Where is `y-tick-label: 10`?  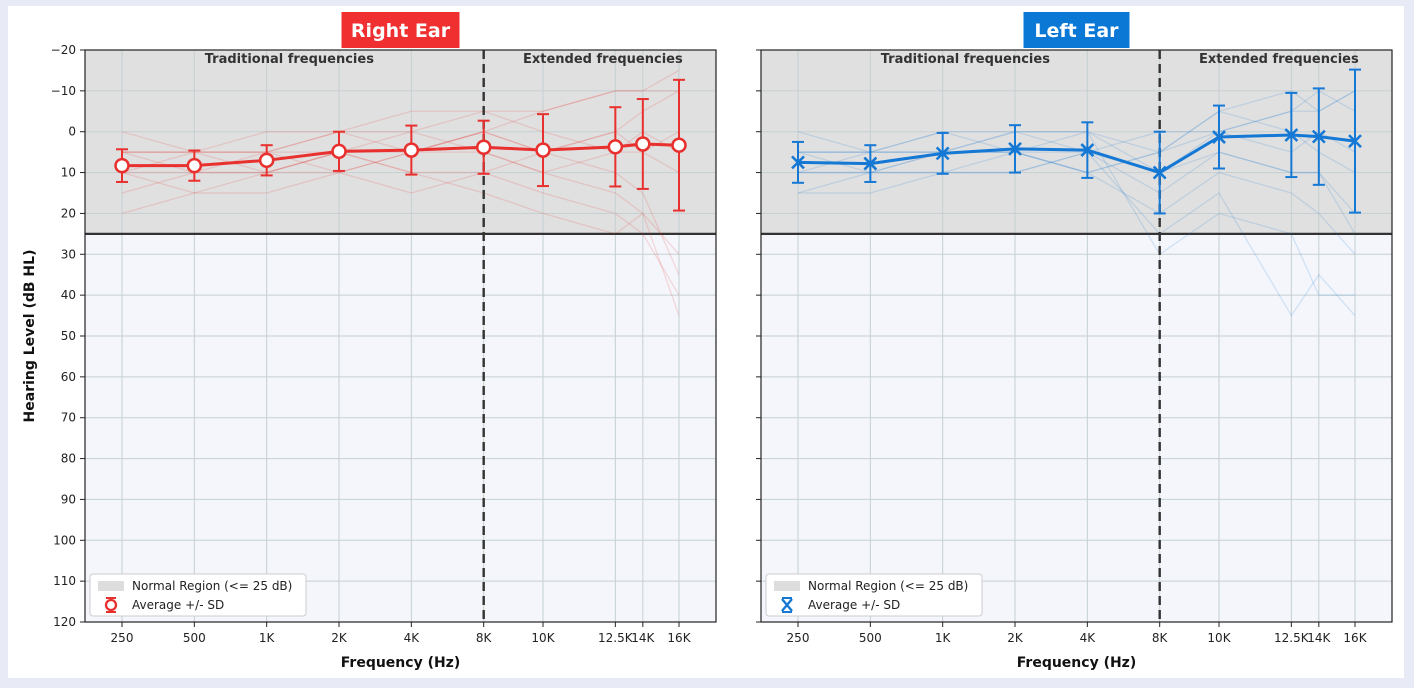
y-tick-label: 10 is located at coordinates (68, 173).